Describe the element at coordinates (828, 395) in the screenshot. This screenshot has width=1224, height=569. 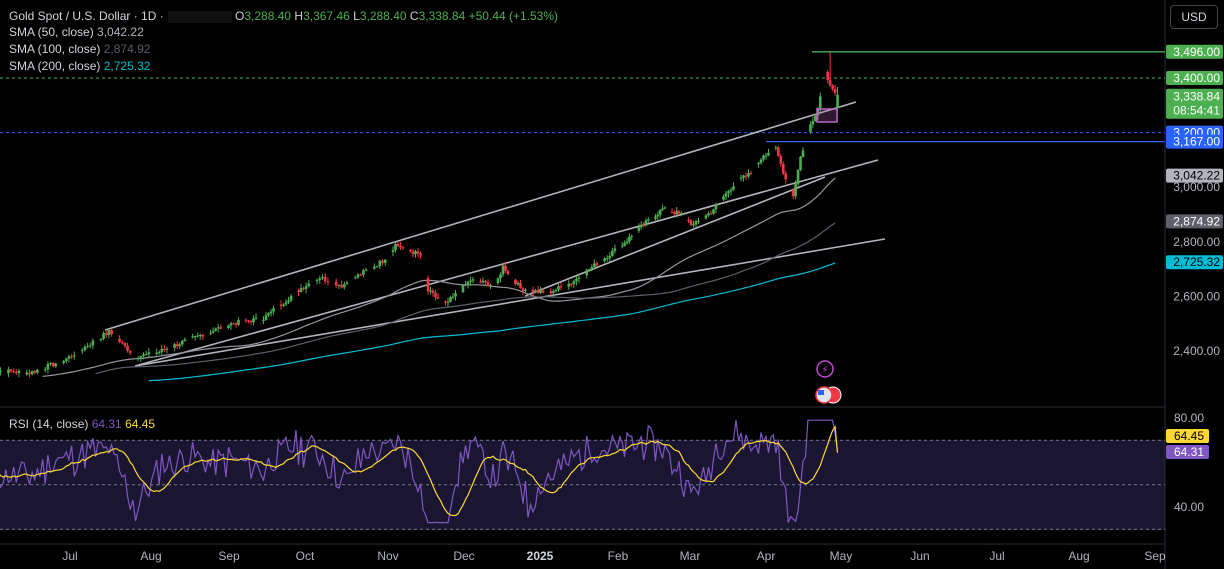
I see `us-flag-event-icon` at that location.